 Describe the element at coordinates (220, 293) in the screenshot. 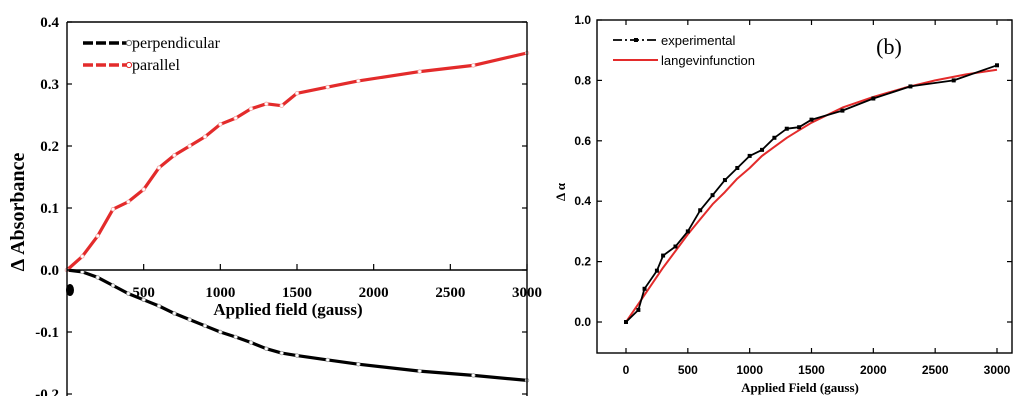

I see `panel-a-x-tick-label: 1000` at that location.